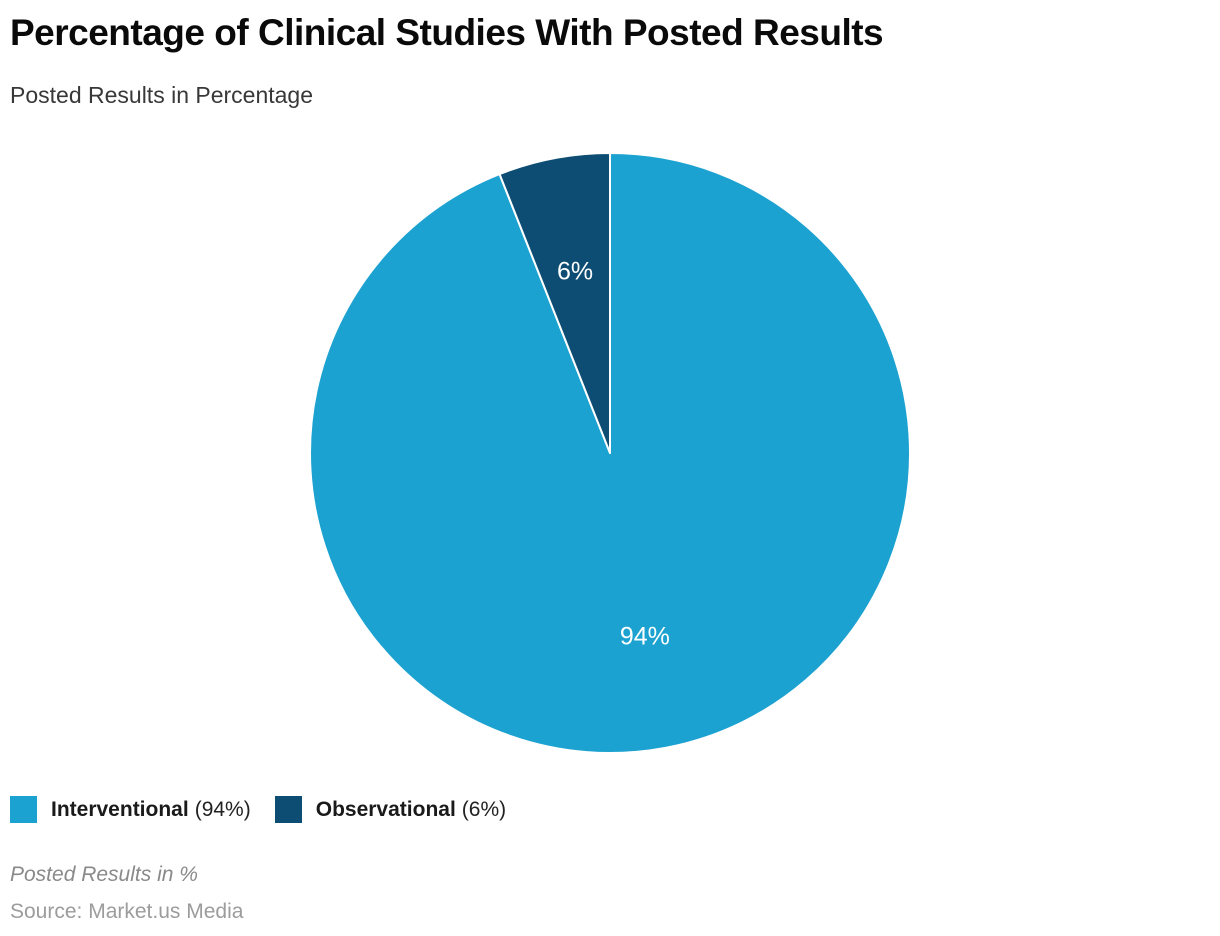 The width and height of the screenshot is (1220, 936). Describe the element at coordinates (288, 809) in the screenshot. I see `legend-swatch-observational` at that location.